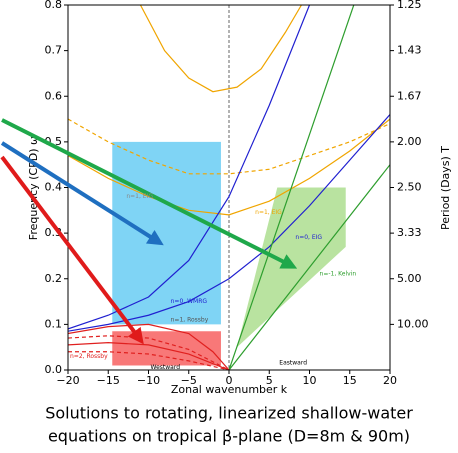  Describe the element at coordinates (54, 50) in the screenshot. I see `y-tick-label: 0.7` at that location.